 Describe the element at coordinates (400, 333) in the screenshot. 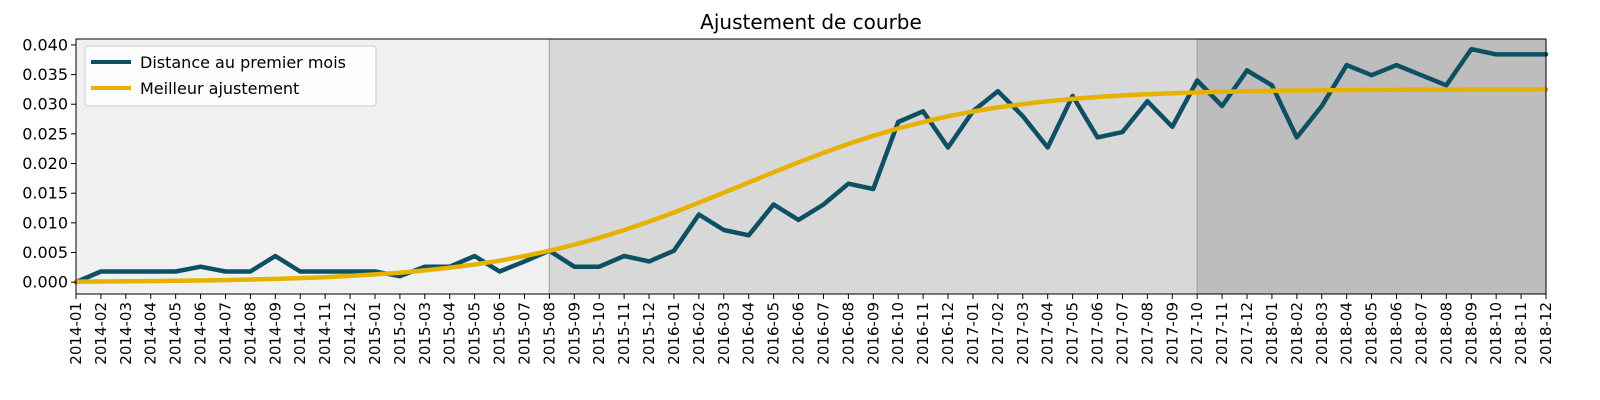

I see `xtick-label: 2015-02` at that location.